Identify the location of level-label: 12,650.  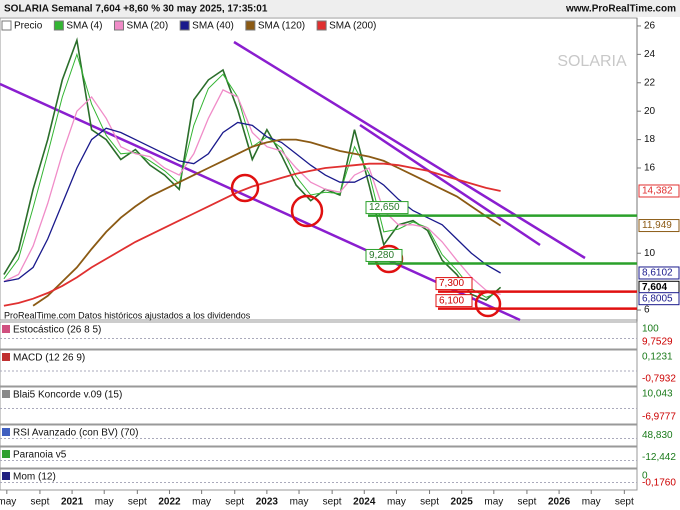
(384, 207).